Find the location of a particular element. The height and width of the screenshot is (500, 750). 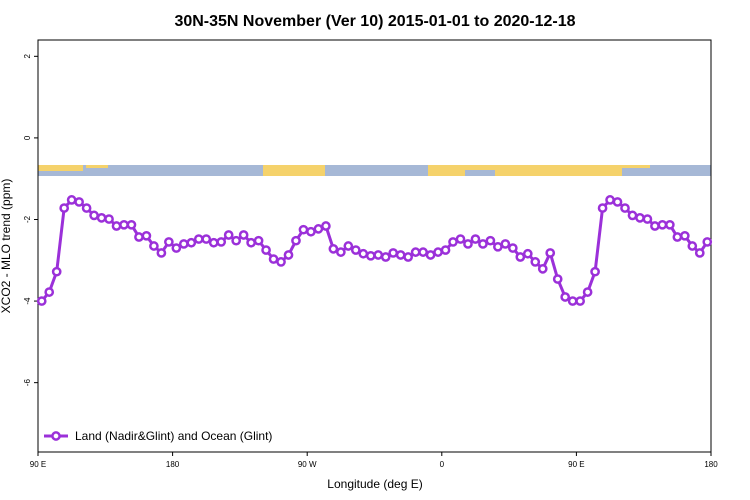

y-tick-label: -4 is located at coordinates (27, 301).